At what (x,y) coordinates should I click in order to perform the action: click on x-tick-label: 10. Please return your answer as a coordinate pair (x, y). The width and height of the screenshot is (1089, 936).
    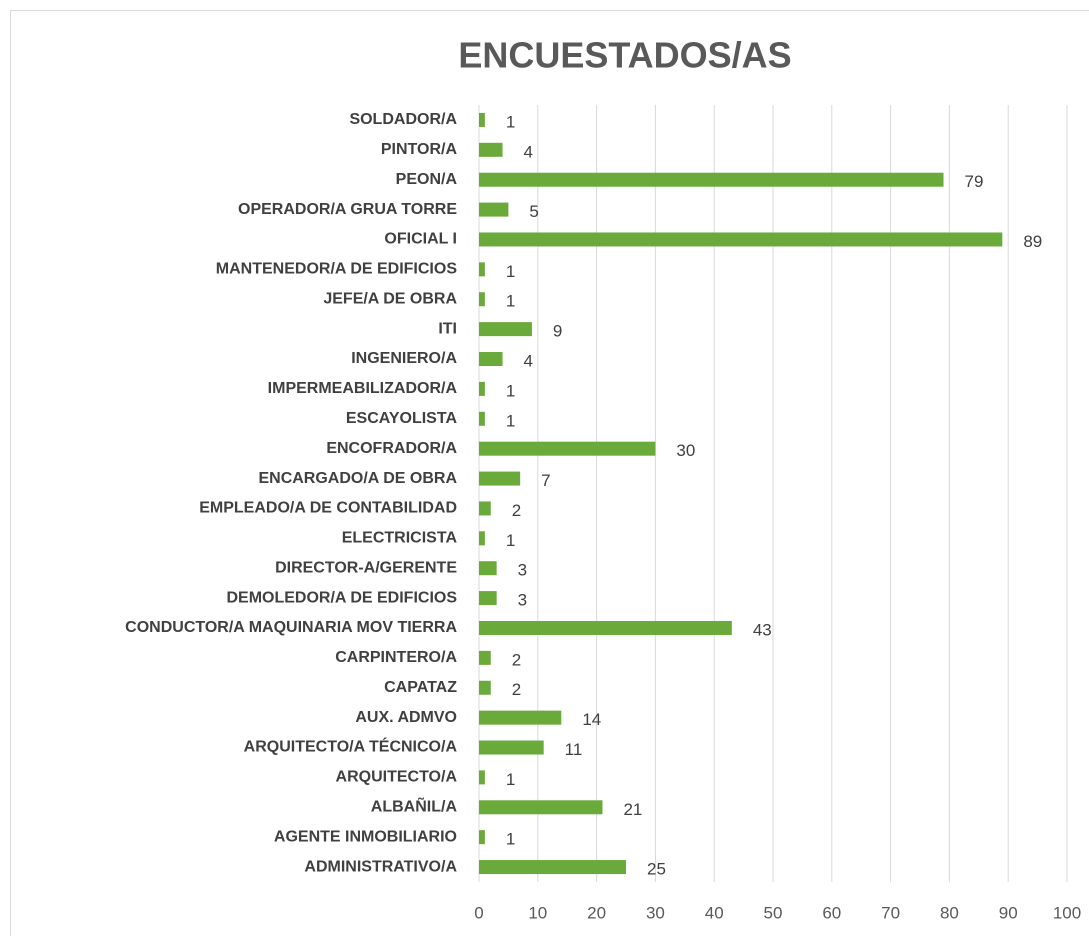
    Looking at the image, I should click on (537, 912).